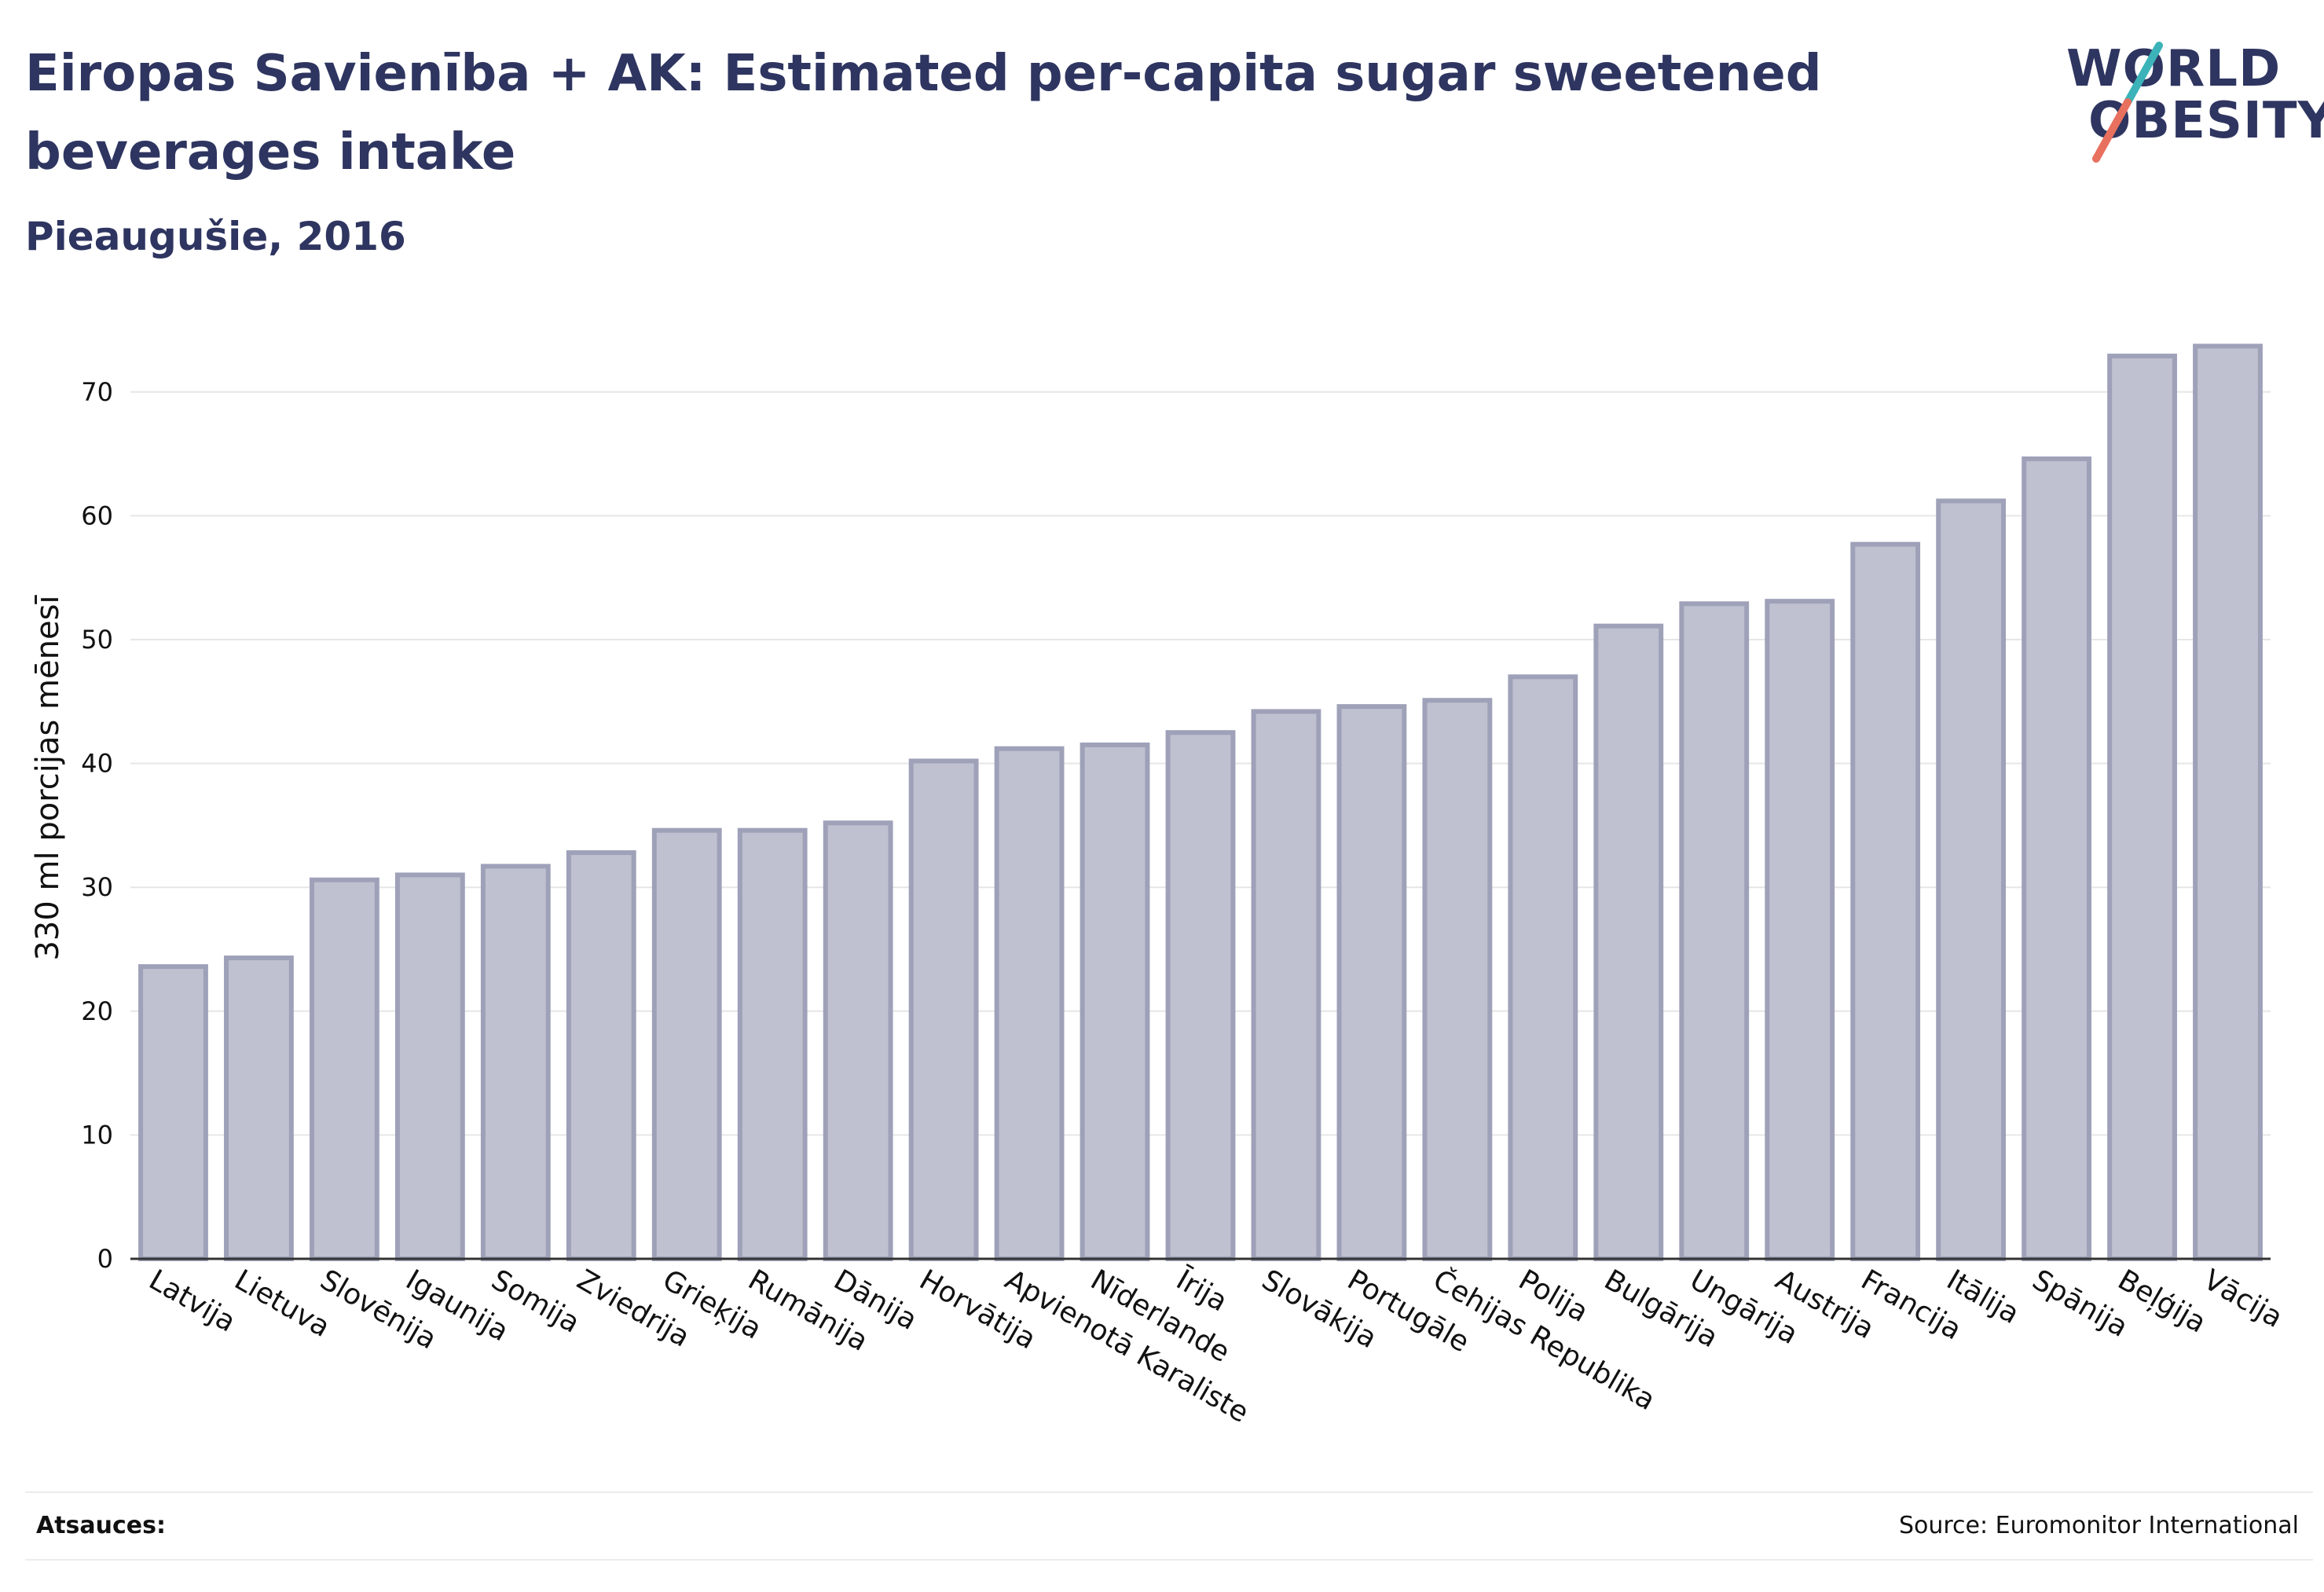 The height and width of the screenshot is (1592, 2324). I want to click on world-obesity-logo: WORLD OBESITY, so click(2187, 101).